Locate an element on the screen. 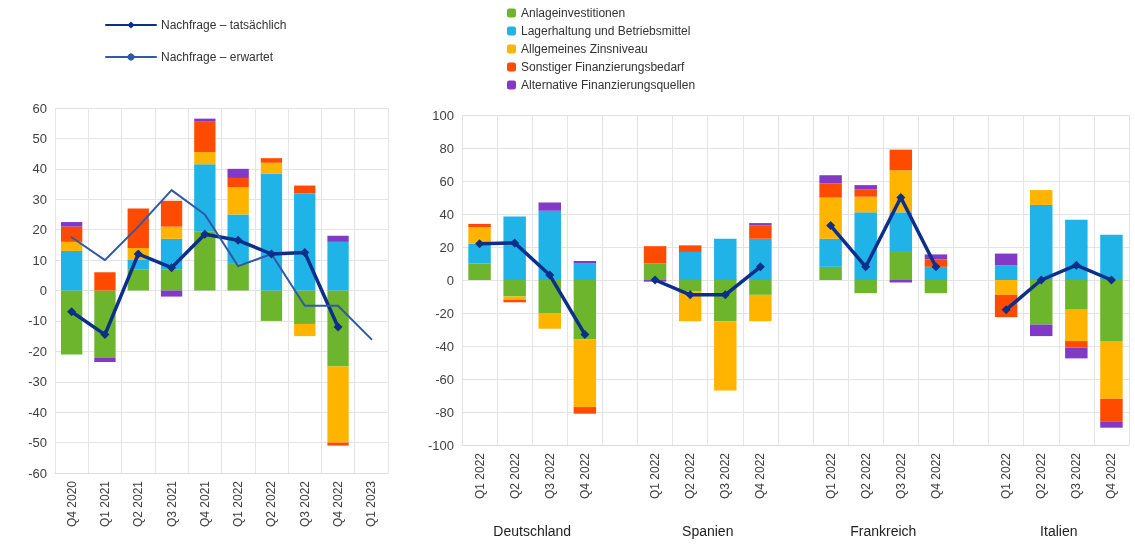  y-tick-label: -60 is located at coordinates (37, 473).